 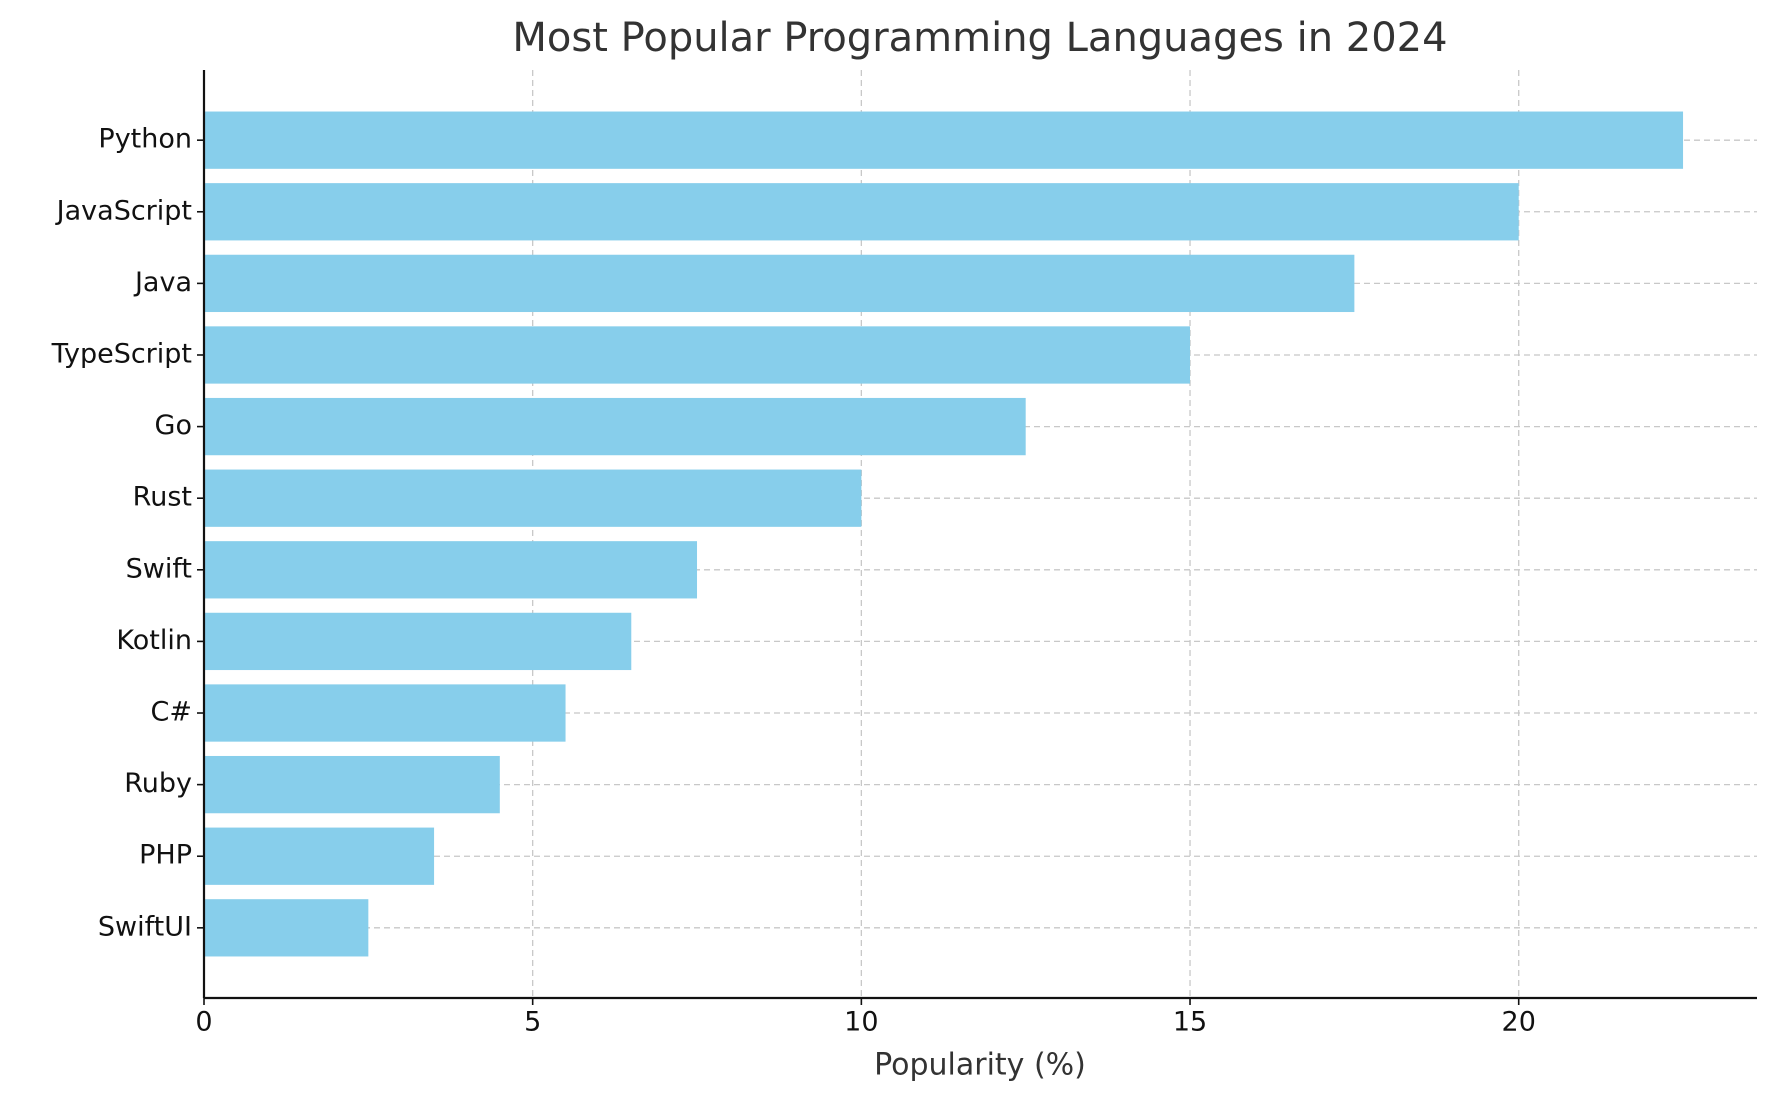 What do you see at coordinates (1519, 1022) in the screenshot?
I see `x-tick-label: 20` at bounding box center [1519, 1022].